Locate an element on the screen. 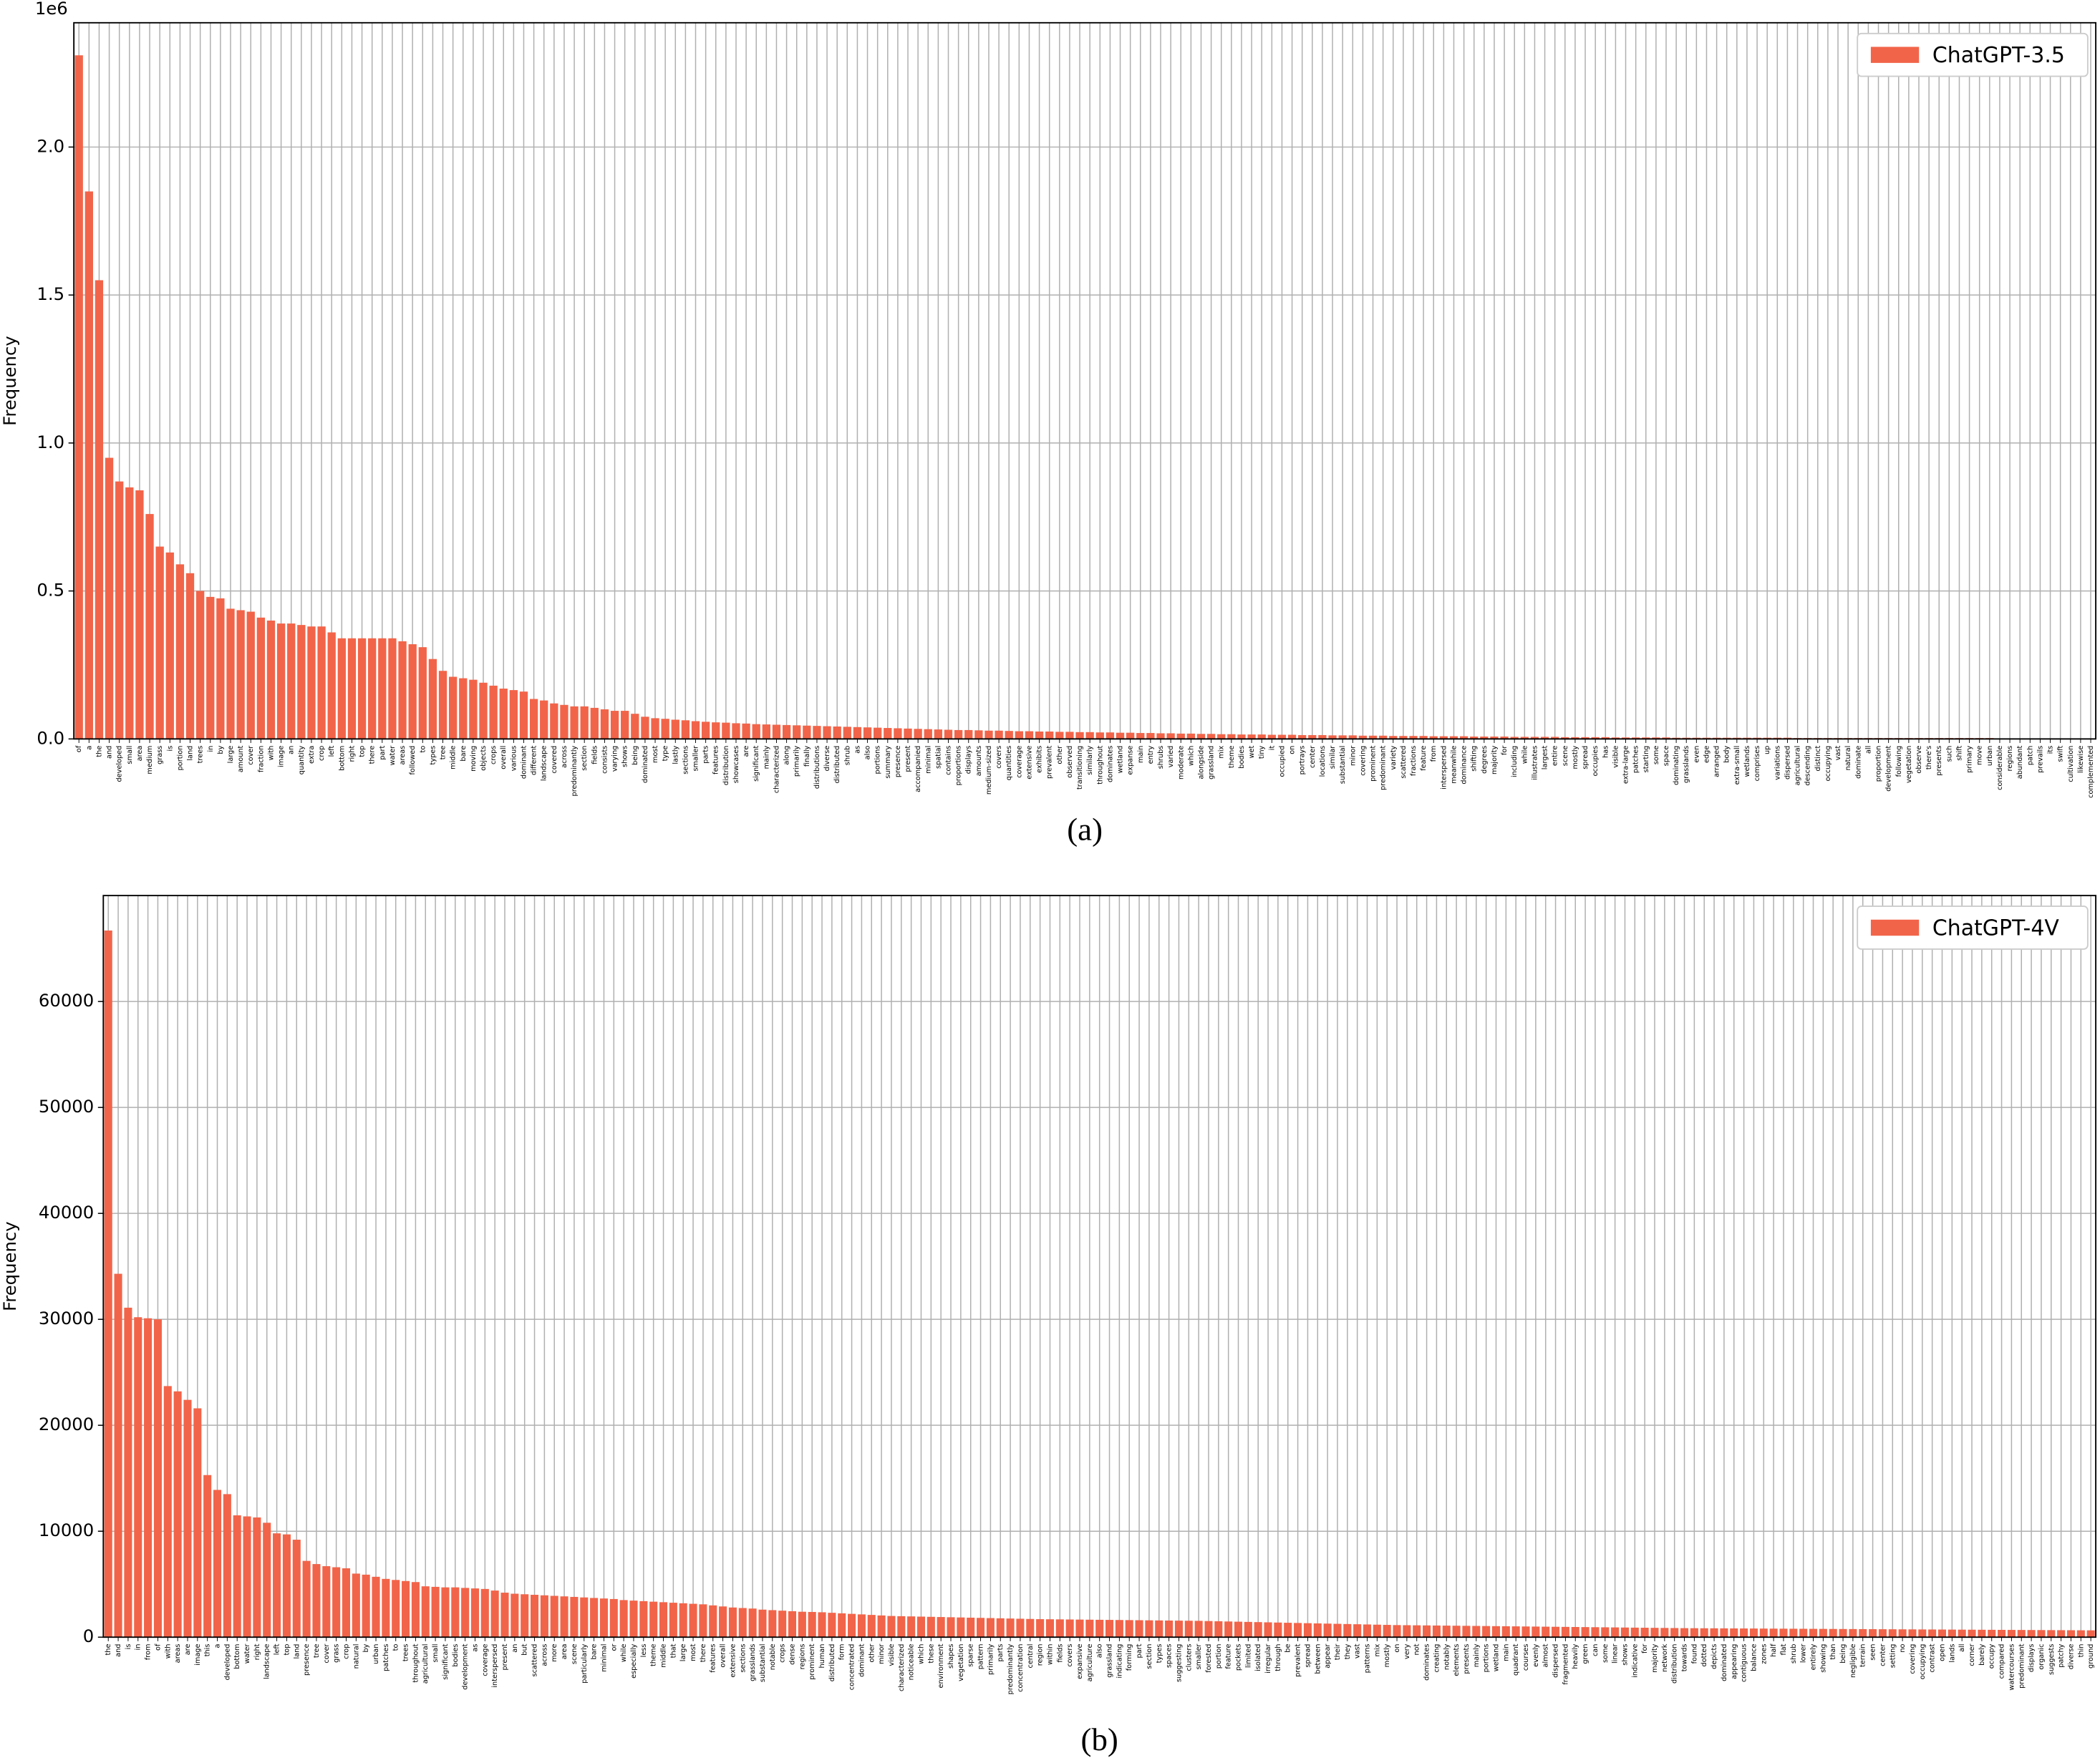 The image size is (2100, 1763). x-tick-label: of is located at coordinates (158, 1647).